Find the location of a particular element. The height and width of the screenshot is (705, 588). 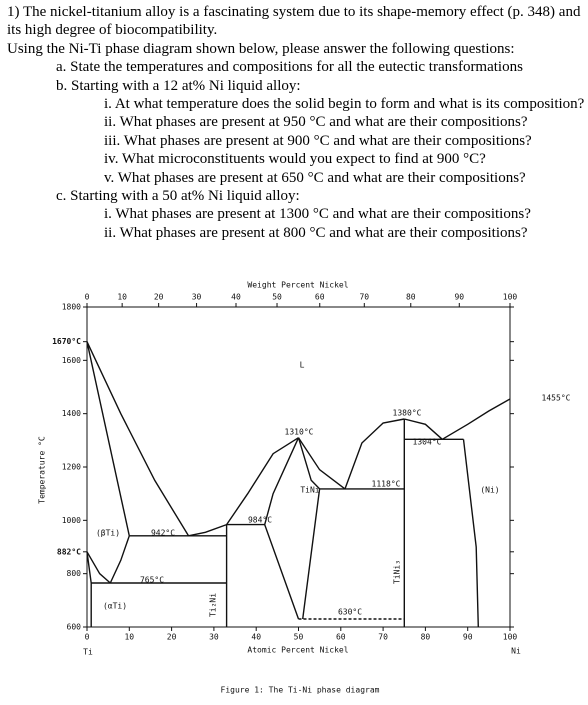

top-tick-label: 20 is located at coordinates (159, 297).